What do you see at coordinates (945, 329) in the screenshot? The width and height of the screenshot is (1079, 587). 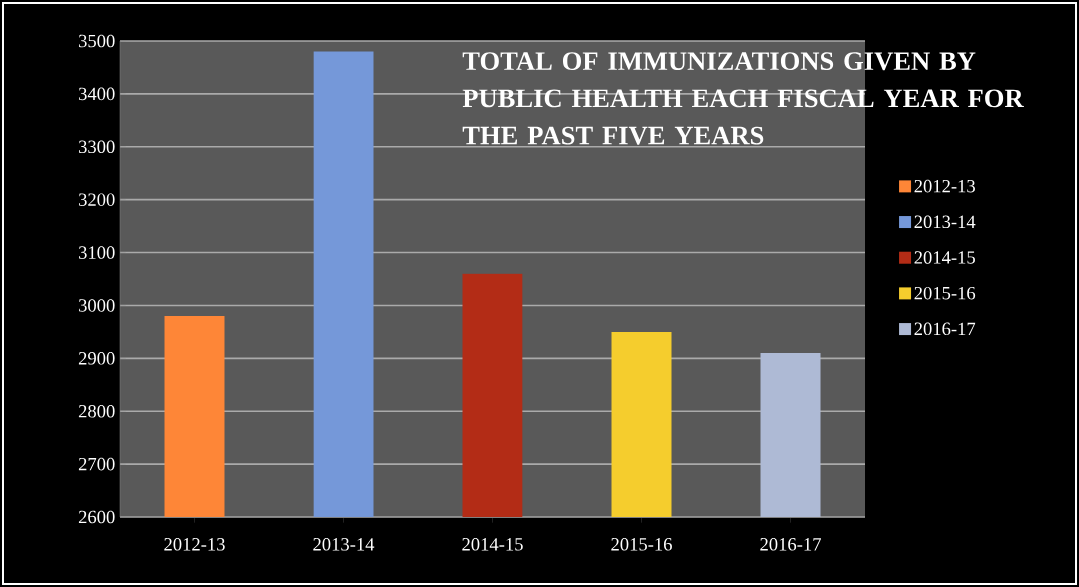 I see `legend-label: 2016-17` at bounding box center [945, 329].